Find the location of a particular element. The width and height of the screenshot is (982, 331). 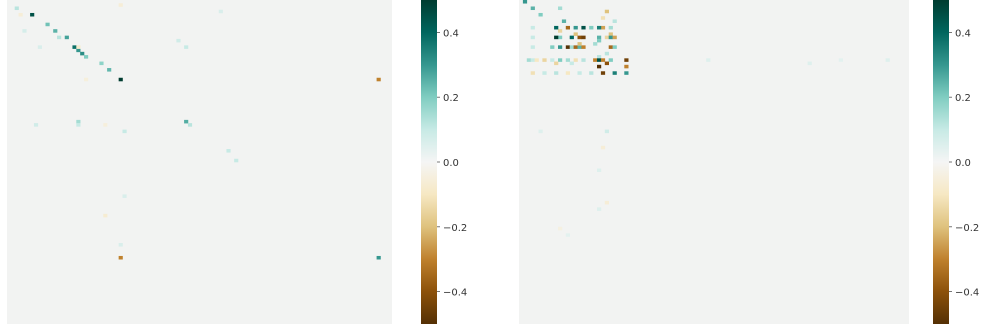

colorbar-tick-label: 0.0 is located at coordinates (963, 163).